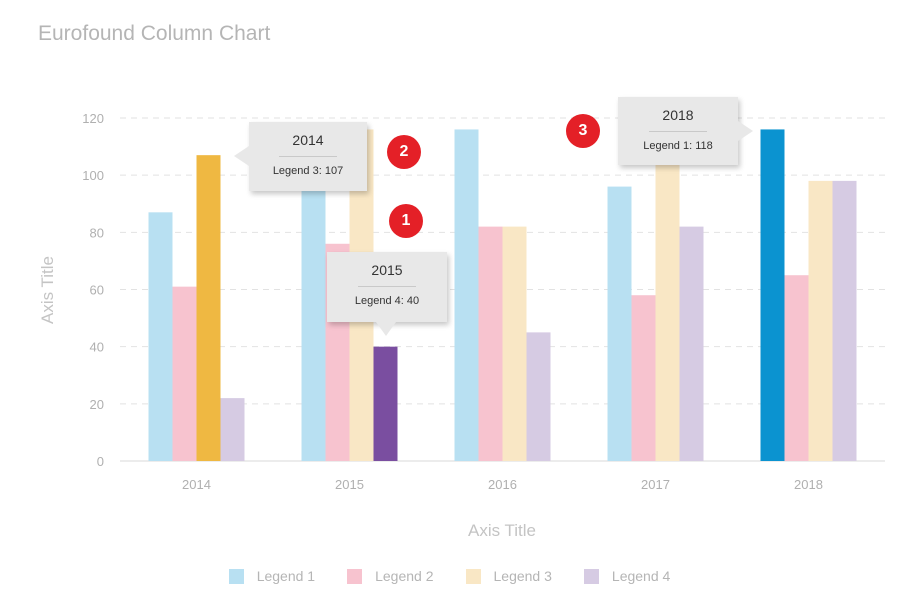  Describe the element at coordinates (93, 175) in the screenshot. I see `y-tick-label: 100` at that location.